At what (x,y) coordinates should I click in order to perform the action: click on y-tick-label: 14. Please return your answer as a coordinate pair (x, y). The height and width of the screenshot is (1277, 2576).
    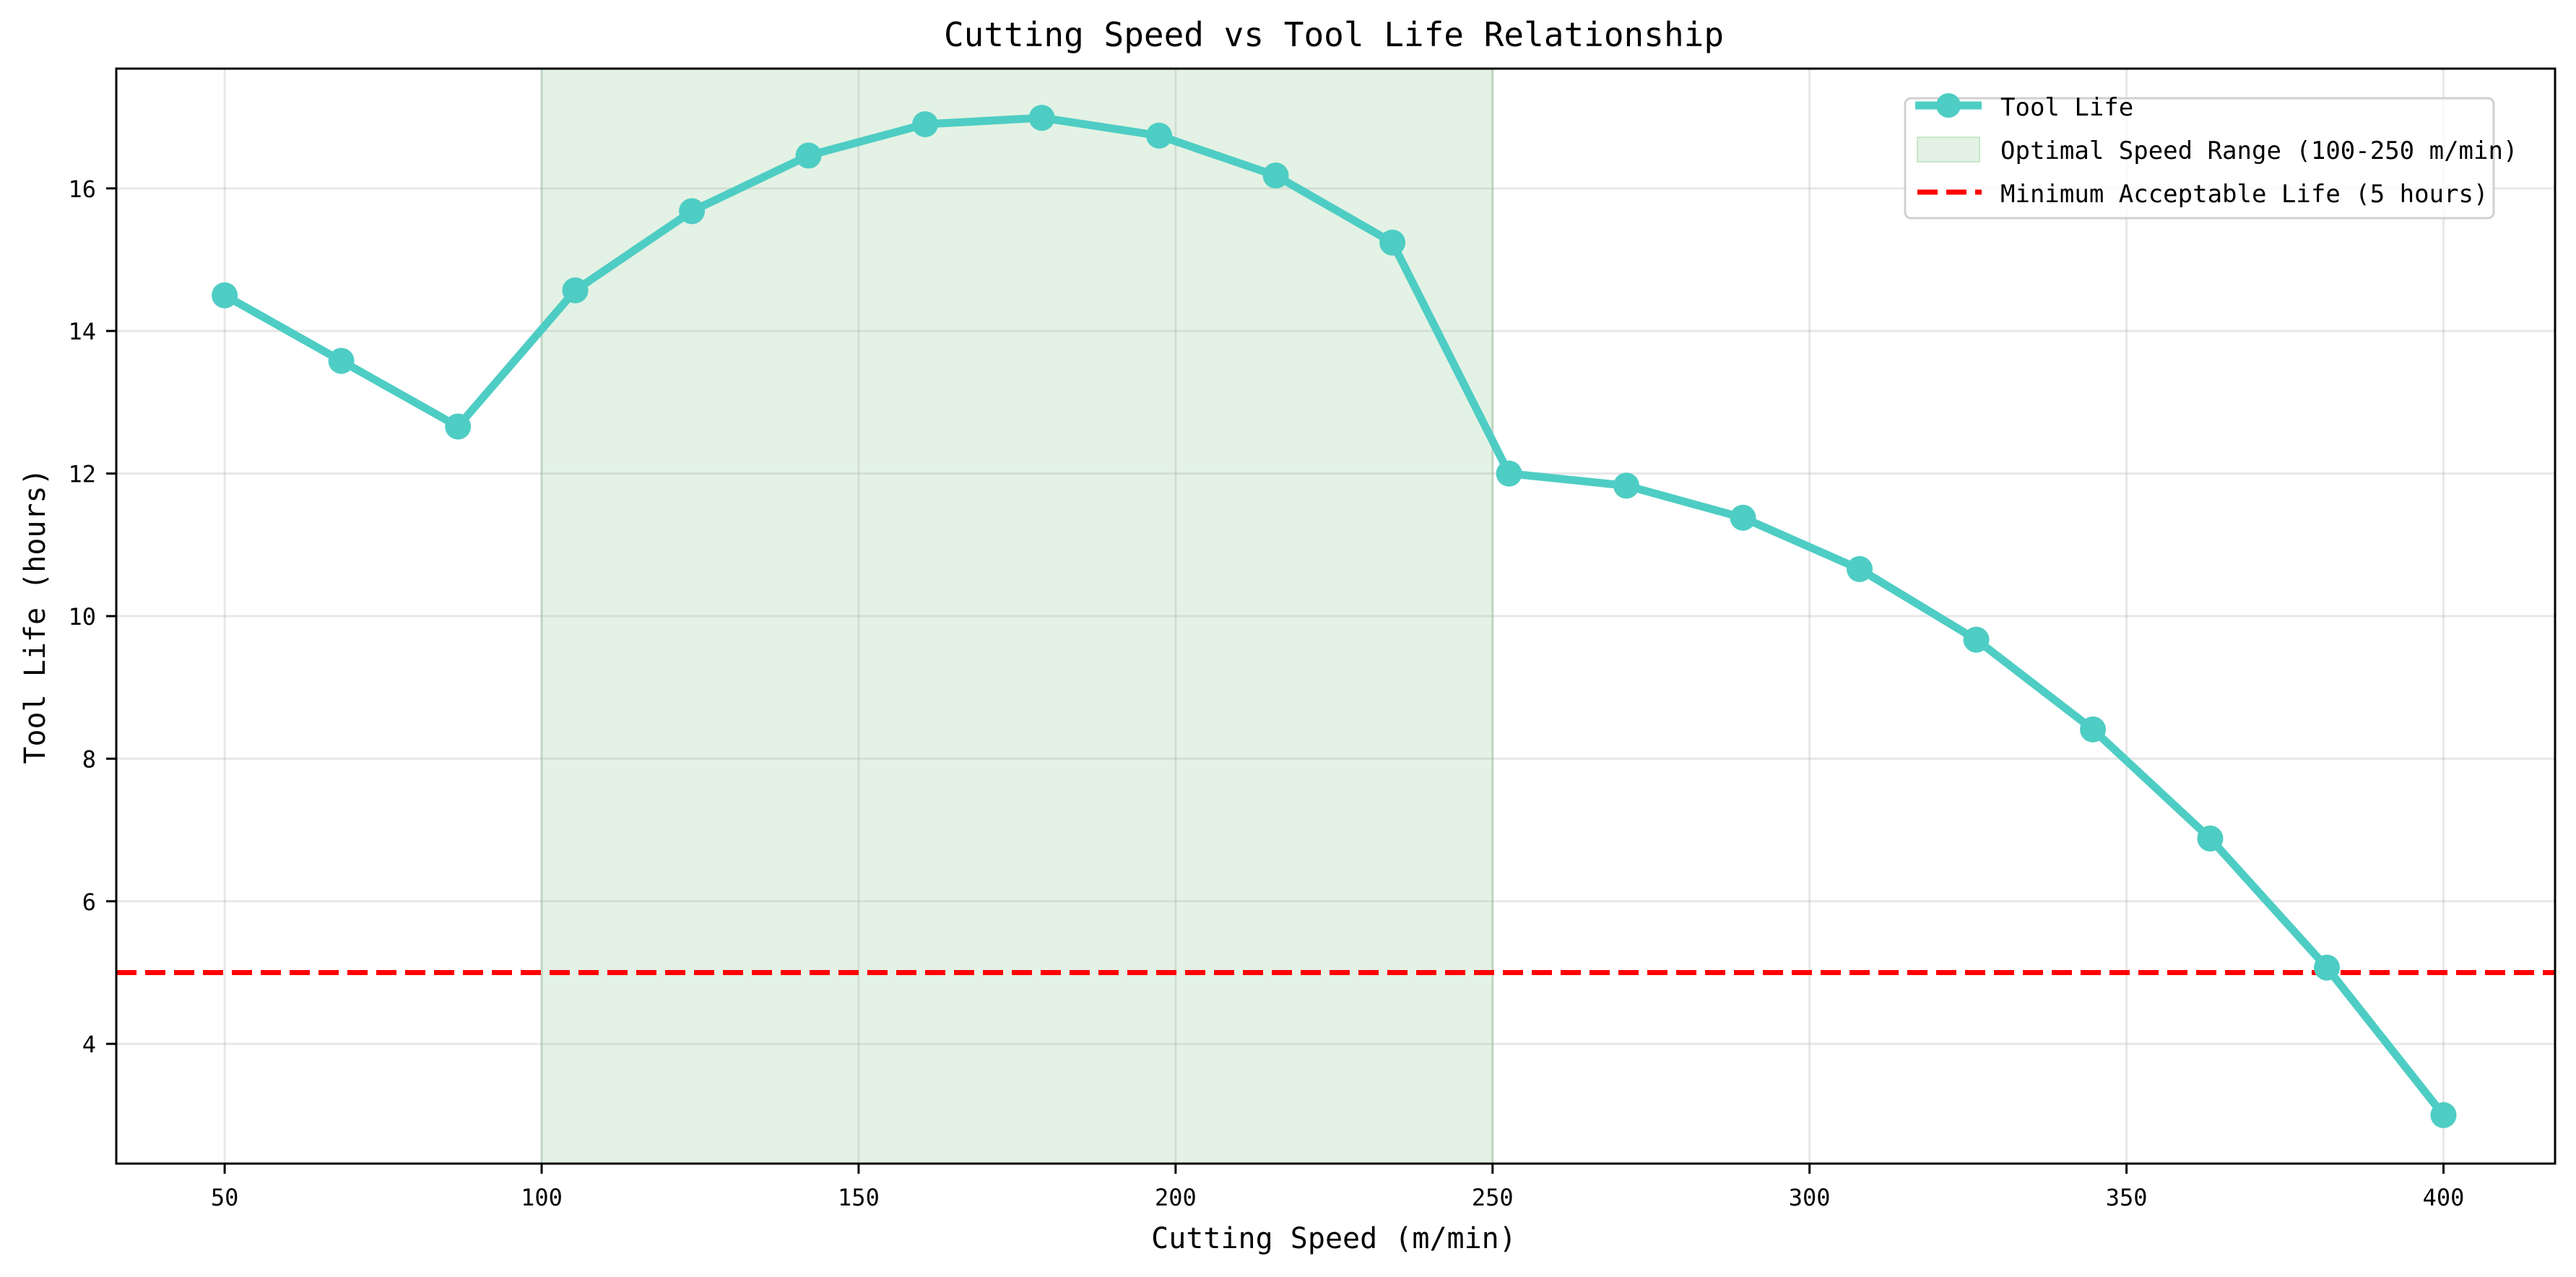
    Looking at the image, I should click on (82, 331).